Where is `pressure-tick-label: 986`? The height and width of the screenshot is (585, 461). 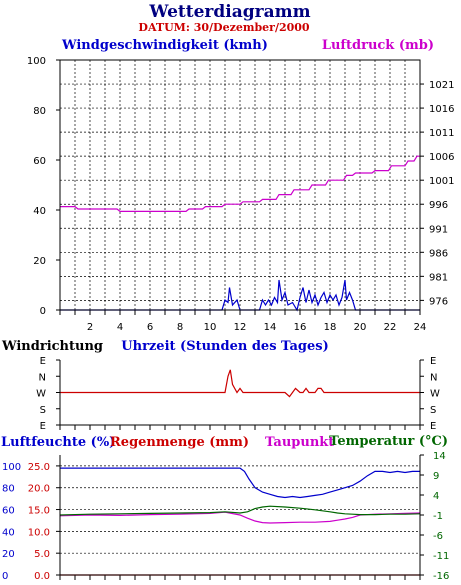 pressure-tick-label: 986 is located at coordinates (438, 253).